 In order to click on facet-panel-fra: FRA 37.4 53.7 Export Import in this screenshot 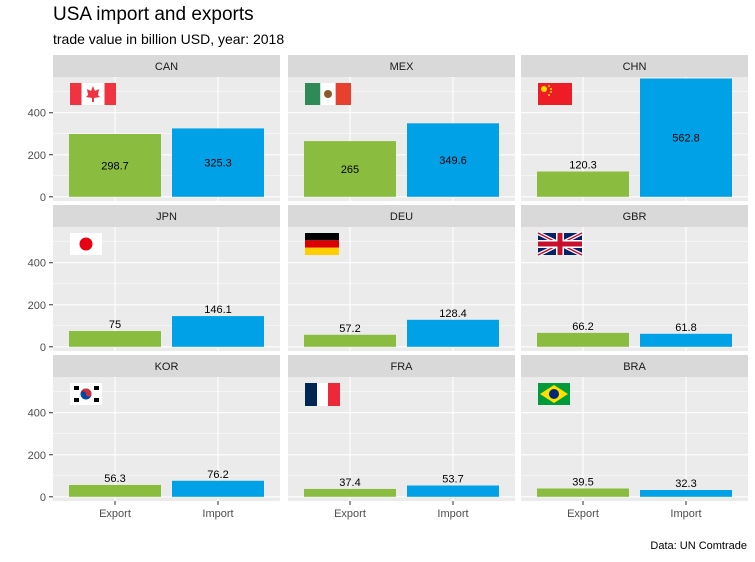, I will do `click(401, 437)`.